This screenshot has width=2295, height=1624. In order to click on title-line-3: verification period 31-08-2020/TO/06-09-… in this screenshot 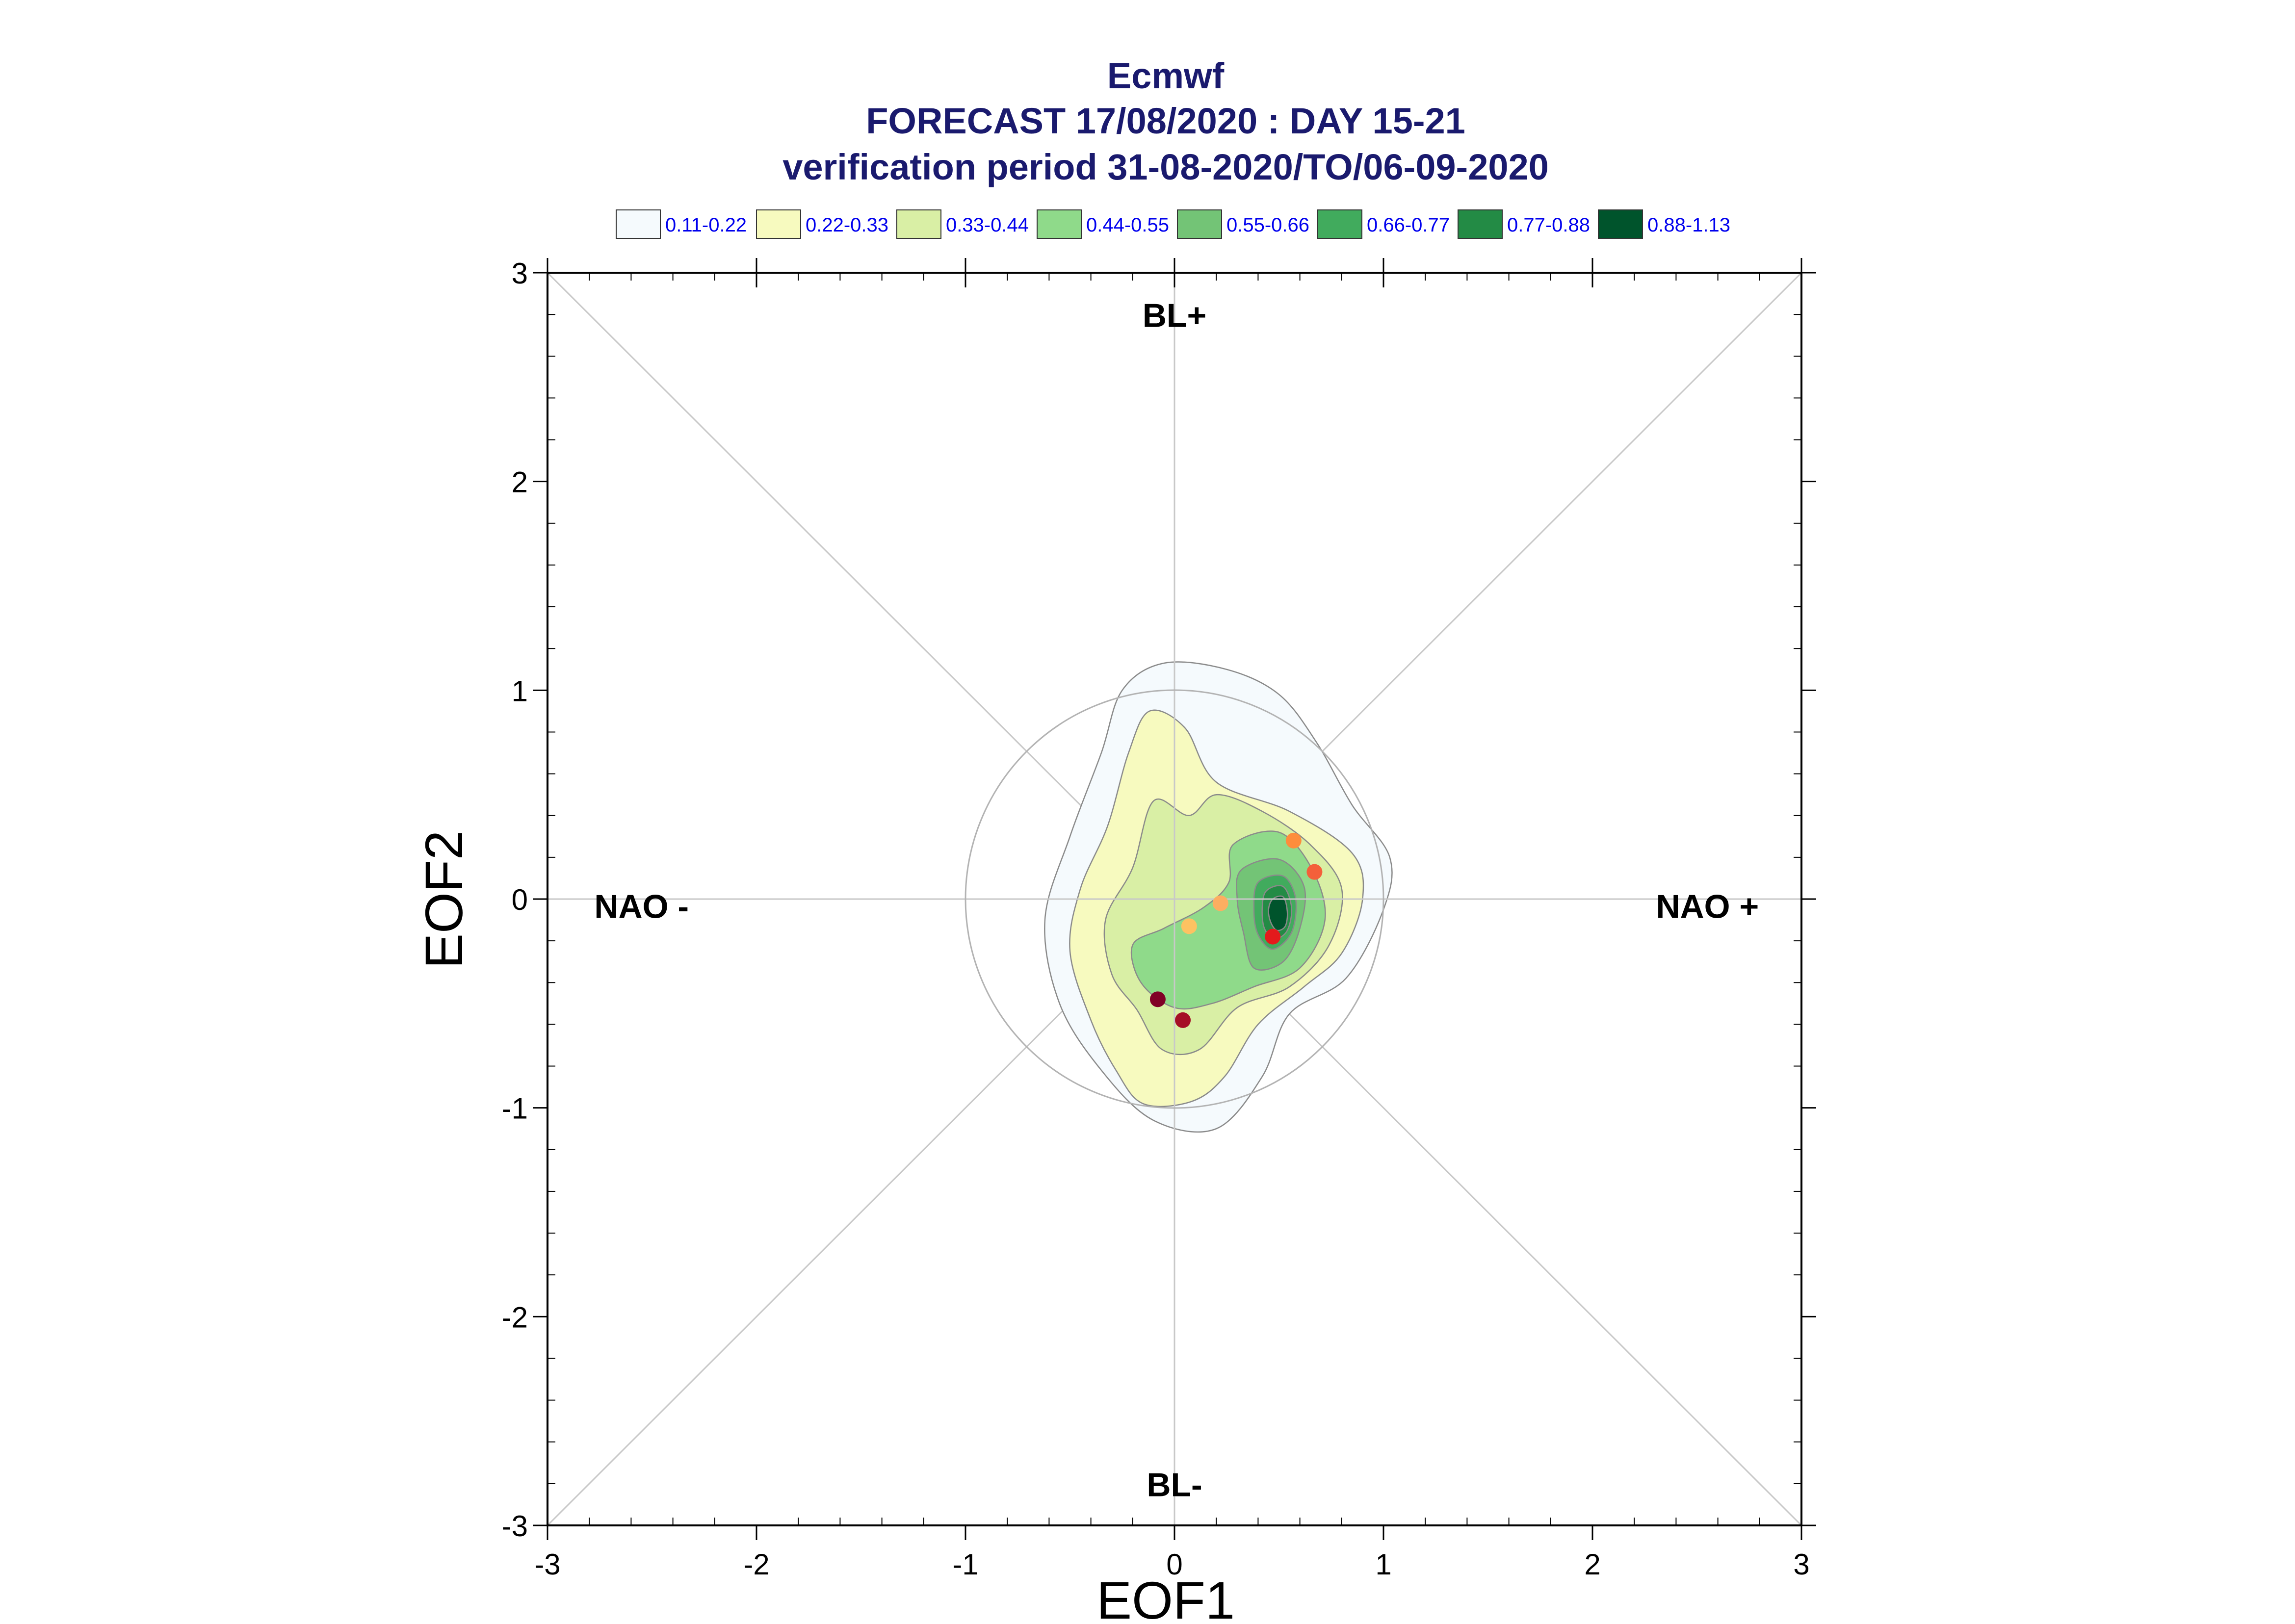, I will do `click(1166, 167)`.